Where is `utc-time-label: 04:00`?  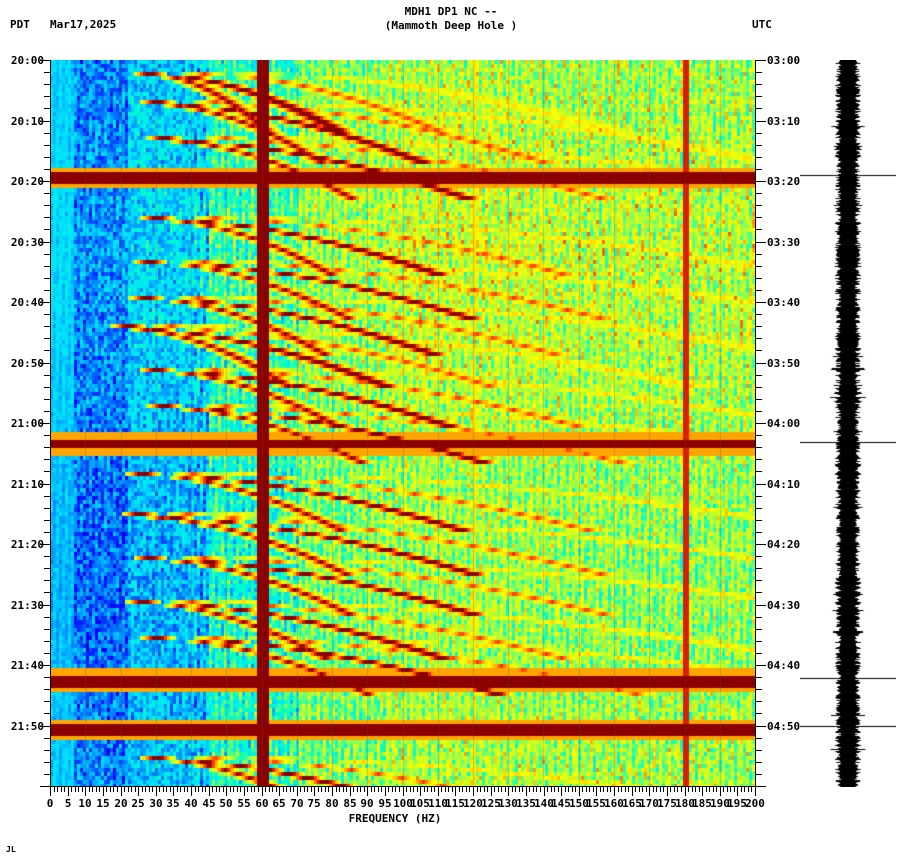
utc-time-label: 04:00 is located at coordinates (784, 423).